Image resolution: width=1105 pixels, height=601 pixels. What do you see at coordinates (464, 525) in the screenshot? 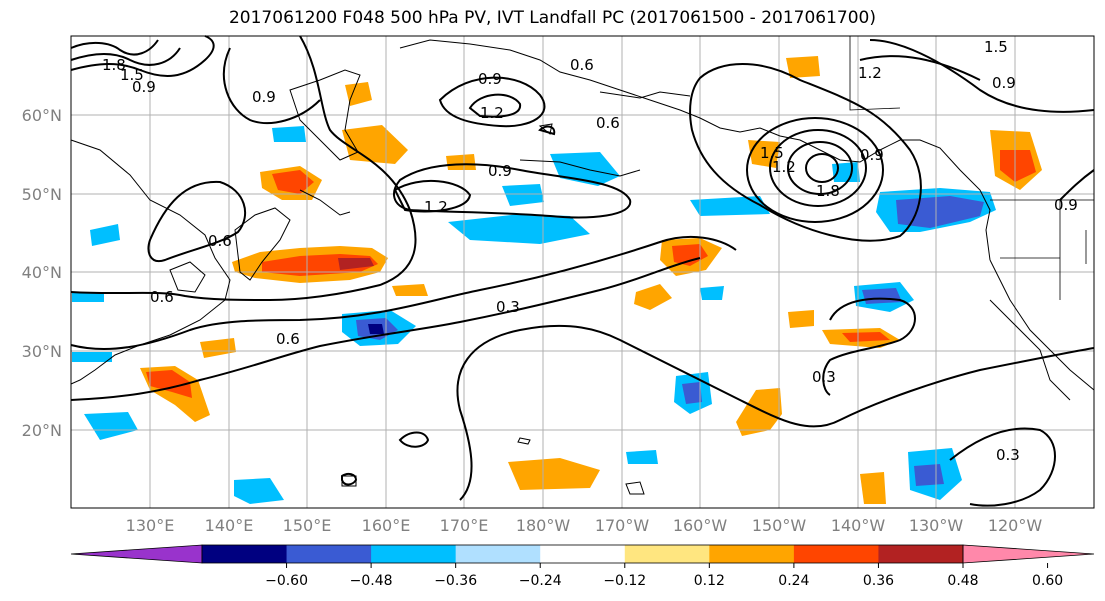
I see `lon-label-170e: 170°E` at bounding box center [464, 525].